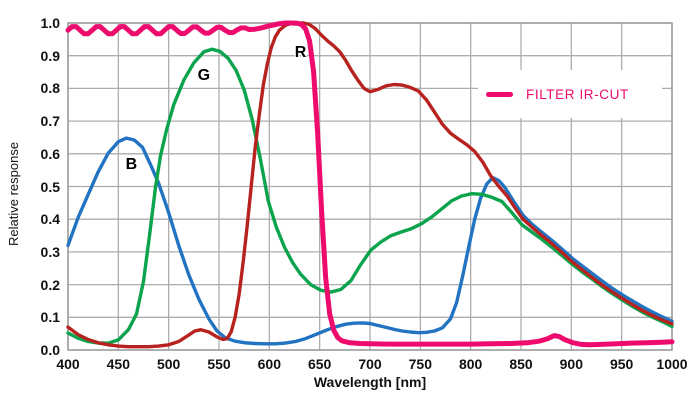 Image resolution: width=700 pixels, height=413 pixels. I want to click on x-tick-label: 850, so click(521, 364).